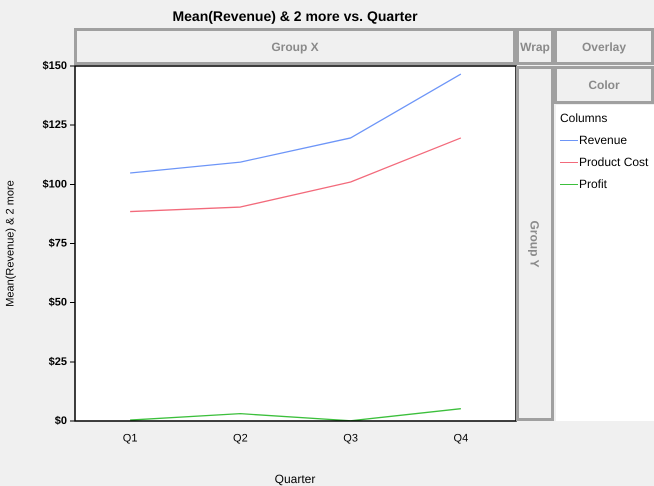  What do you see at coordinates (10, 243) in the screenshot?
I see `y-axis-title: Mean(Revenue) & 2 more` at bounding box center [10, 243].